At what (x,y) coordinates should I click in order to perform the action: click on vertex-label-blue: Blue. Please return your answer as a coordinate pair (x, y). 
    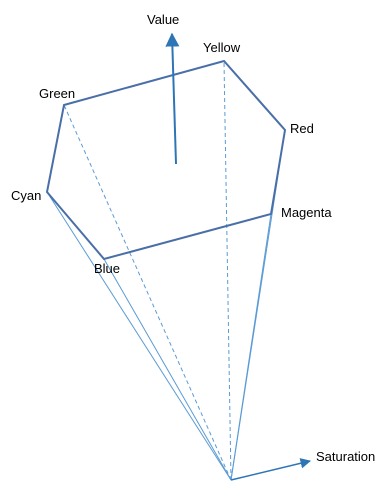
    Looking at the image, I should click on (107, 268).